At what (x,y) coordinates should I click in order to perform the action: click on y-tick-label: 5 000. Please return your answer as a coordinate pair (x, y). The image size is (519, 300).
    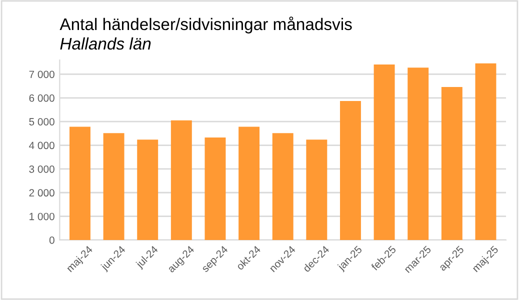
    Looking at the image, I should click on (41, 122).